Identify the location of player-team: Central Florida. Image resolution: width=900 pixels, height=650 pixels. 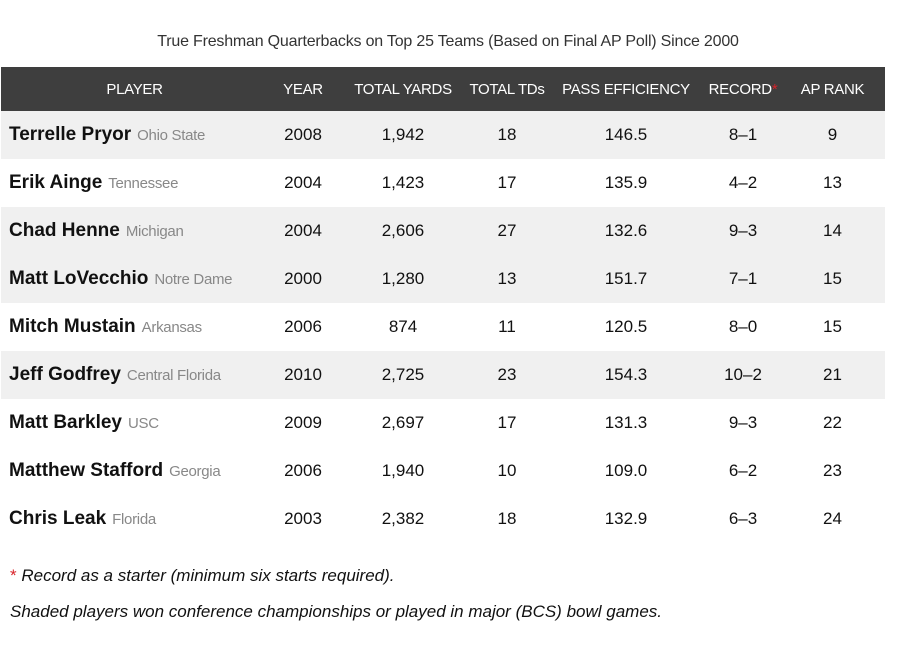
(173, 375).